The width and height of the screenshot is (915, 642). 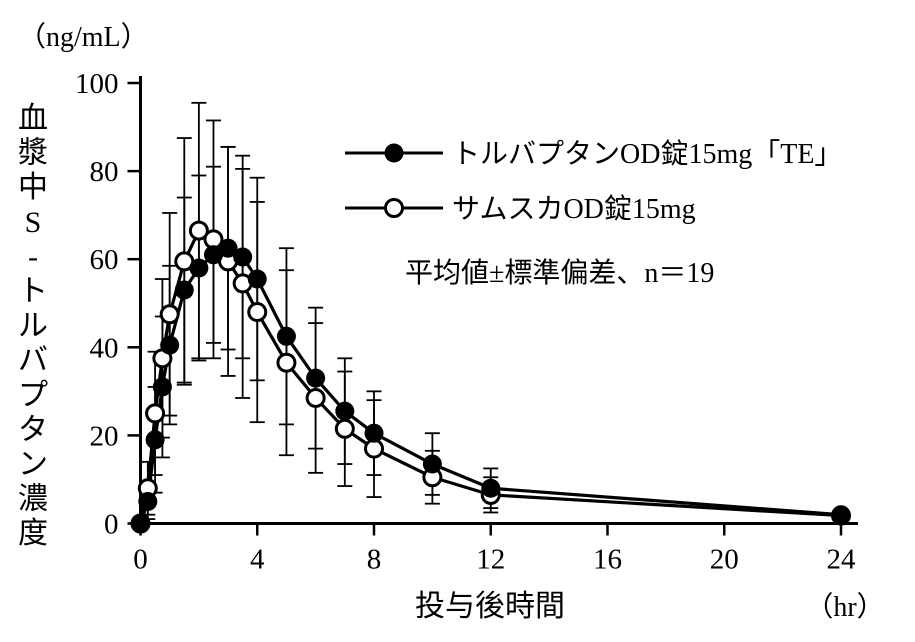 I want to click on y-axis-title-char: 濃, so click(x=33, y=499).